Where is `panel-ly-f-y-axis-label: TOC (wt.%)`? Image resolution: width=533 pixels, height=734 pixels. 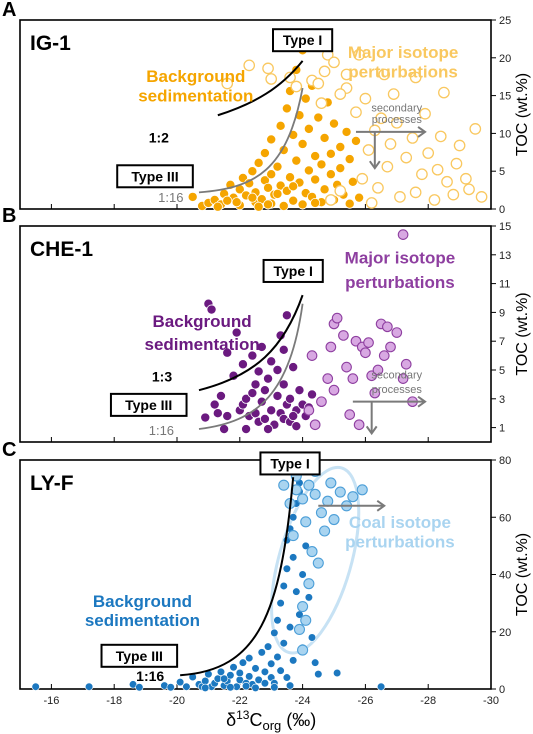 panel-ly-f-y-axis-label: TOC (wt.%) is located at coordinates (522, 574).